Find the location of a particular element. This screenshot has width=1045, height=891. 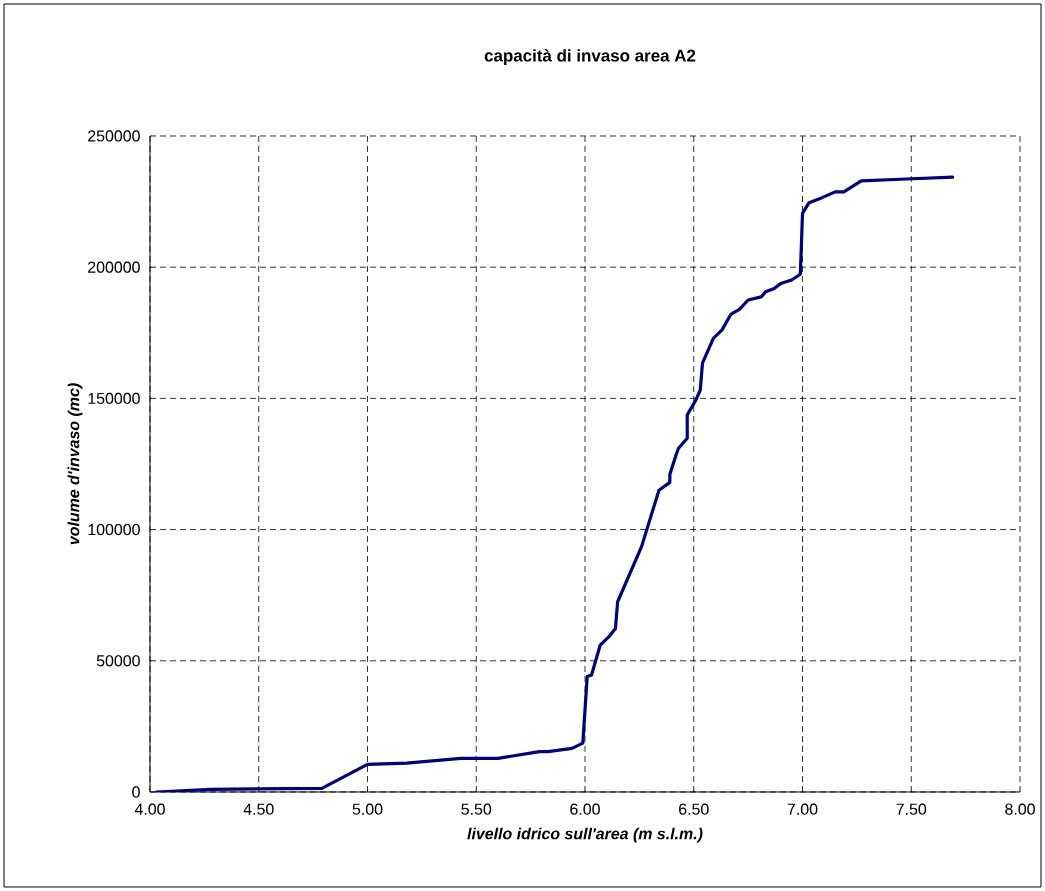

x-tick-label: 6.50 is located at coordinates (694, 809).